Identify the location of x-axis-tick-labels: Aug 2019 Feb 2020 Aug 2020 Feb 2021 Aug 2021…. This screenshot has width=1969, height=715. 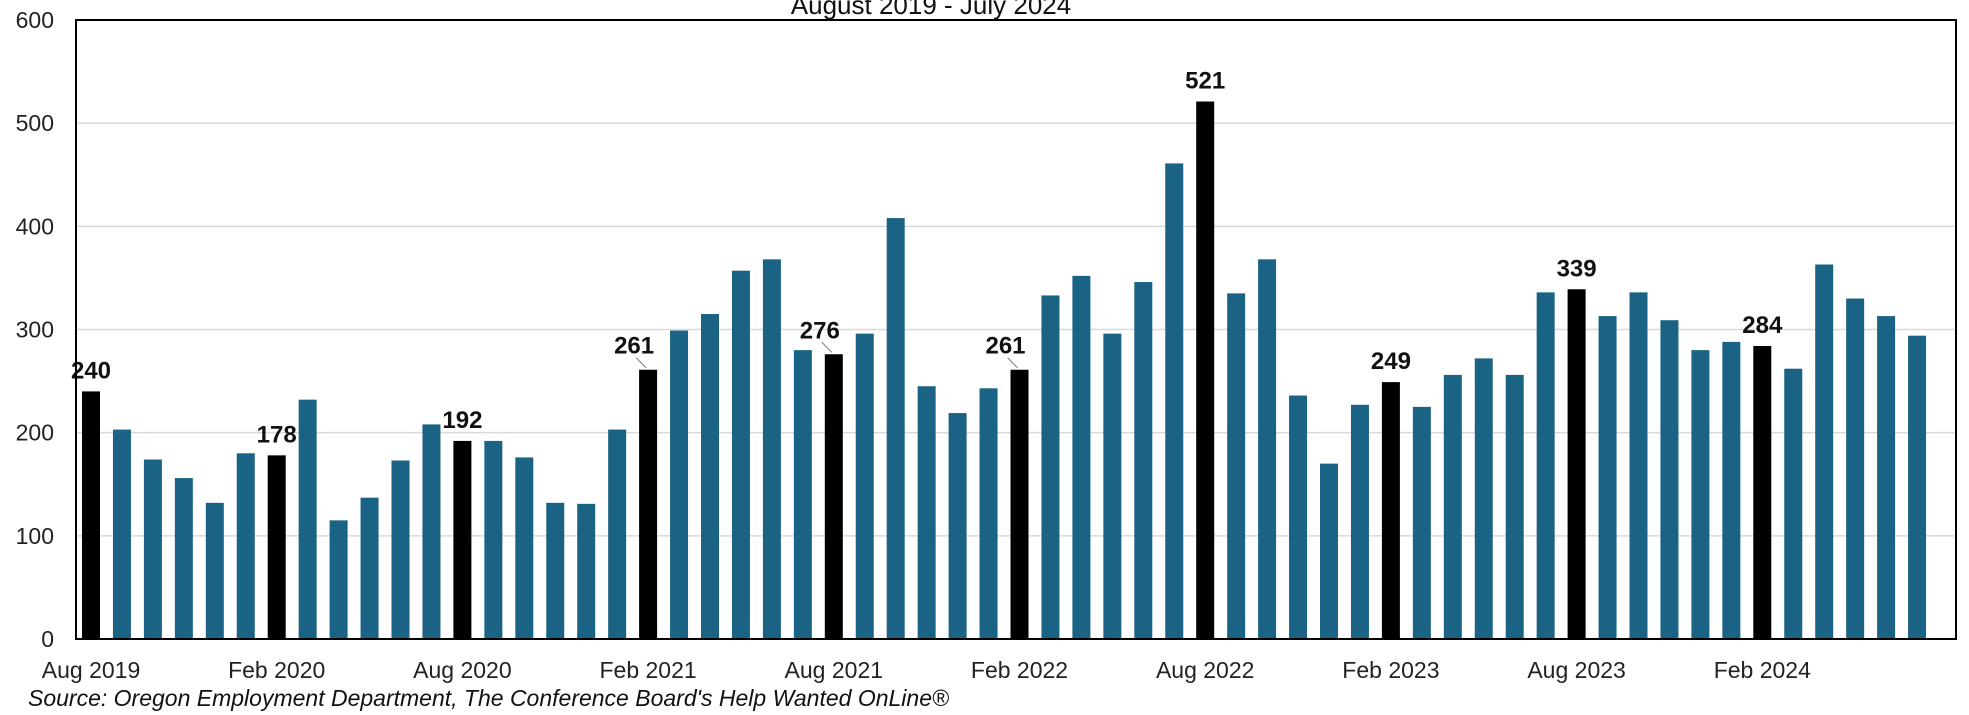
(926, 670).